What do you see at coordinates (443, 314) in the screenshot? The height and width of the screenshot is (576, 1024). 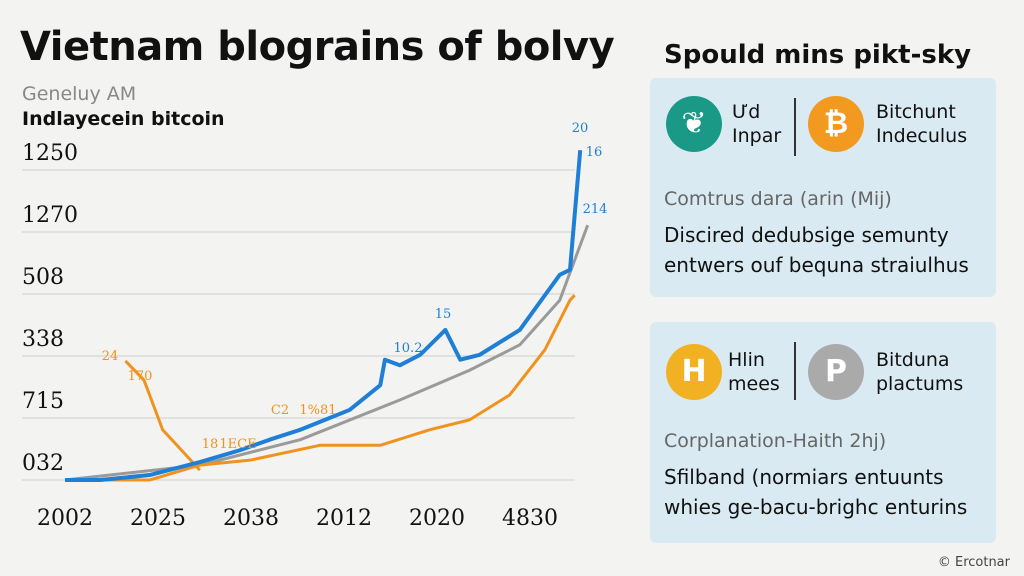 I see `annotation: 15` at bounding box center [443, 314].